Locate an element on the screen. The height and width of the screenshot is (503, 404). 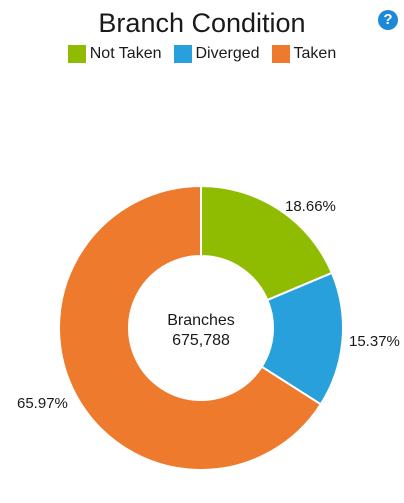
legend-item-taken: Taken is located at coordinates (304, 54).